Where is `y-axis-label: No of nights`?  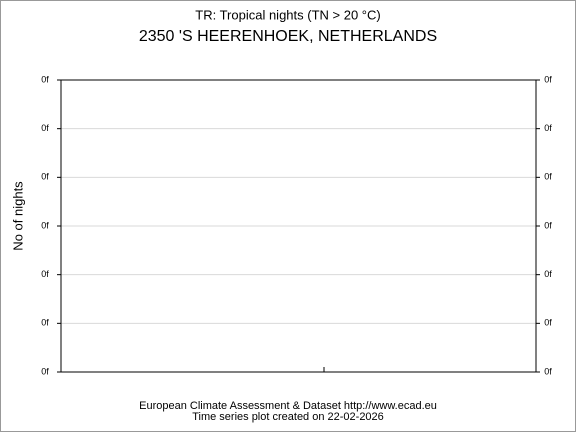
y-axis-label: No of nights is located at coordinates (17, 216).